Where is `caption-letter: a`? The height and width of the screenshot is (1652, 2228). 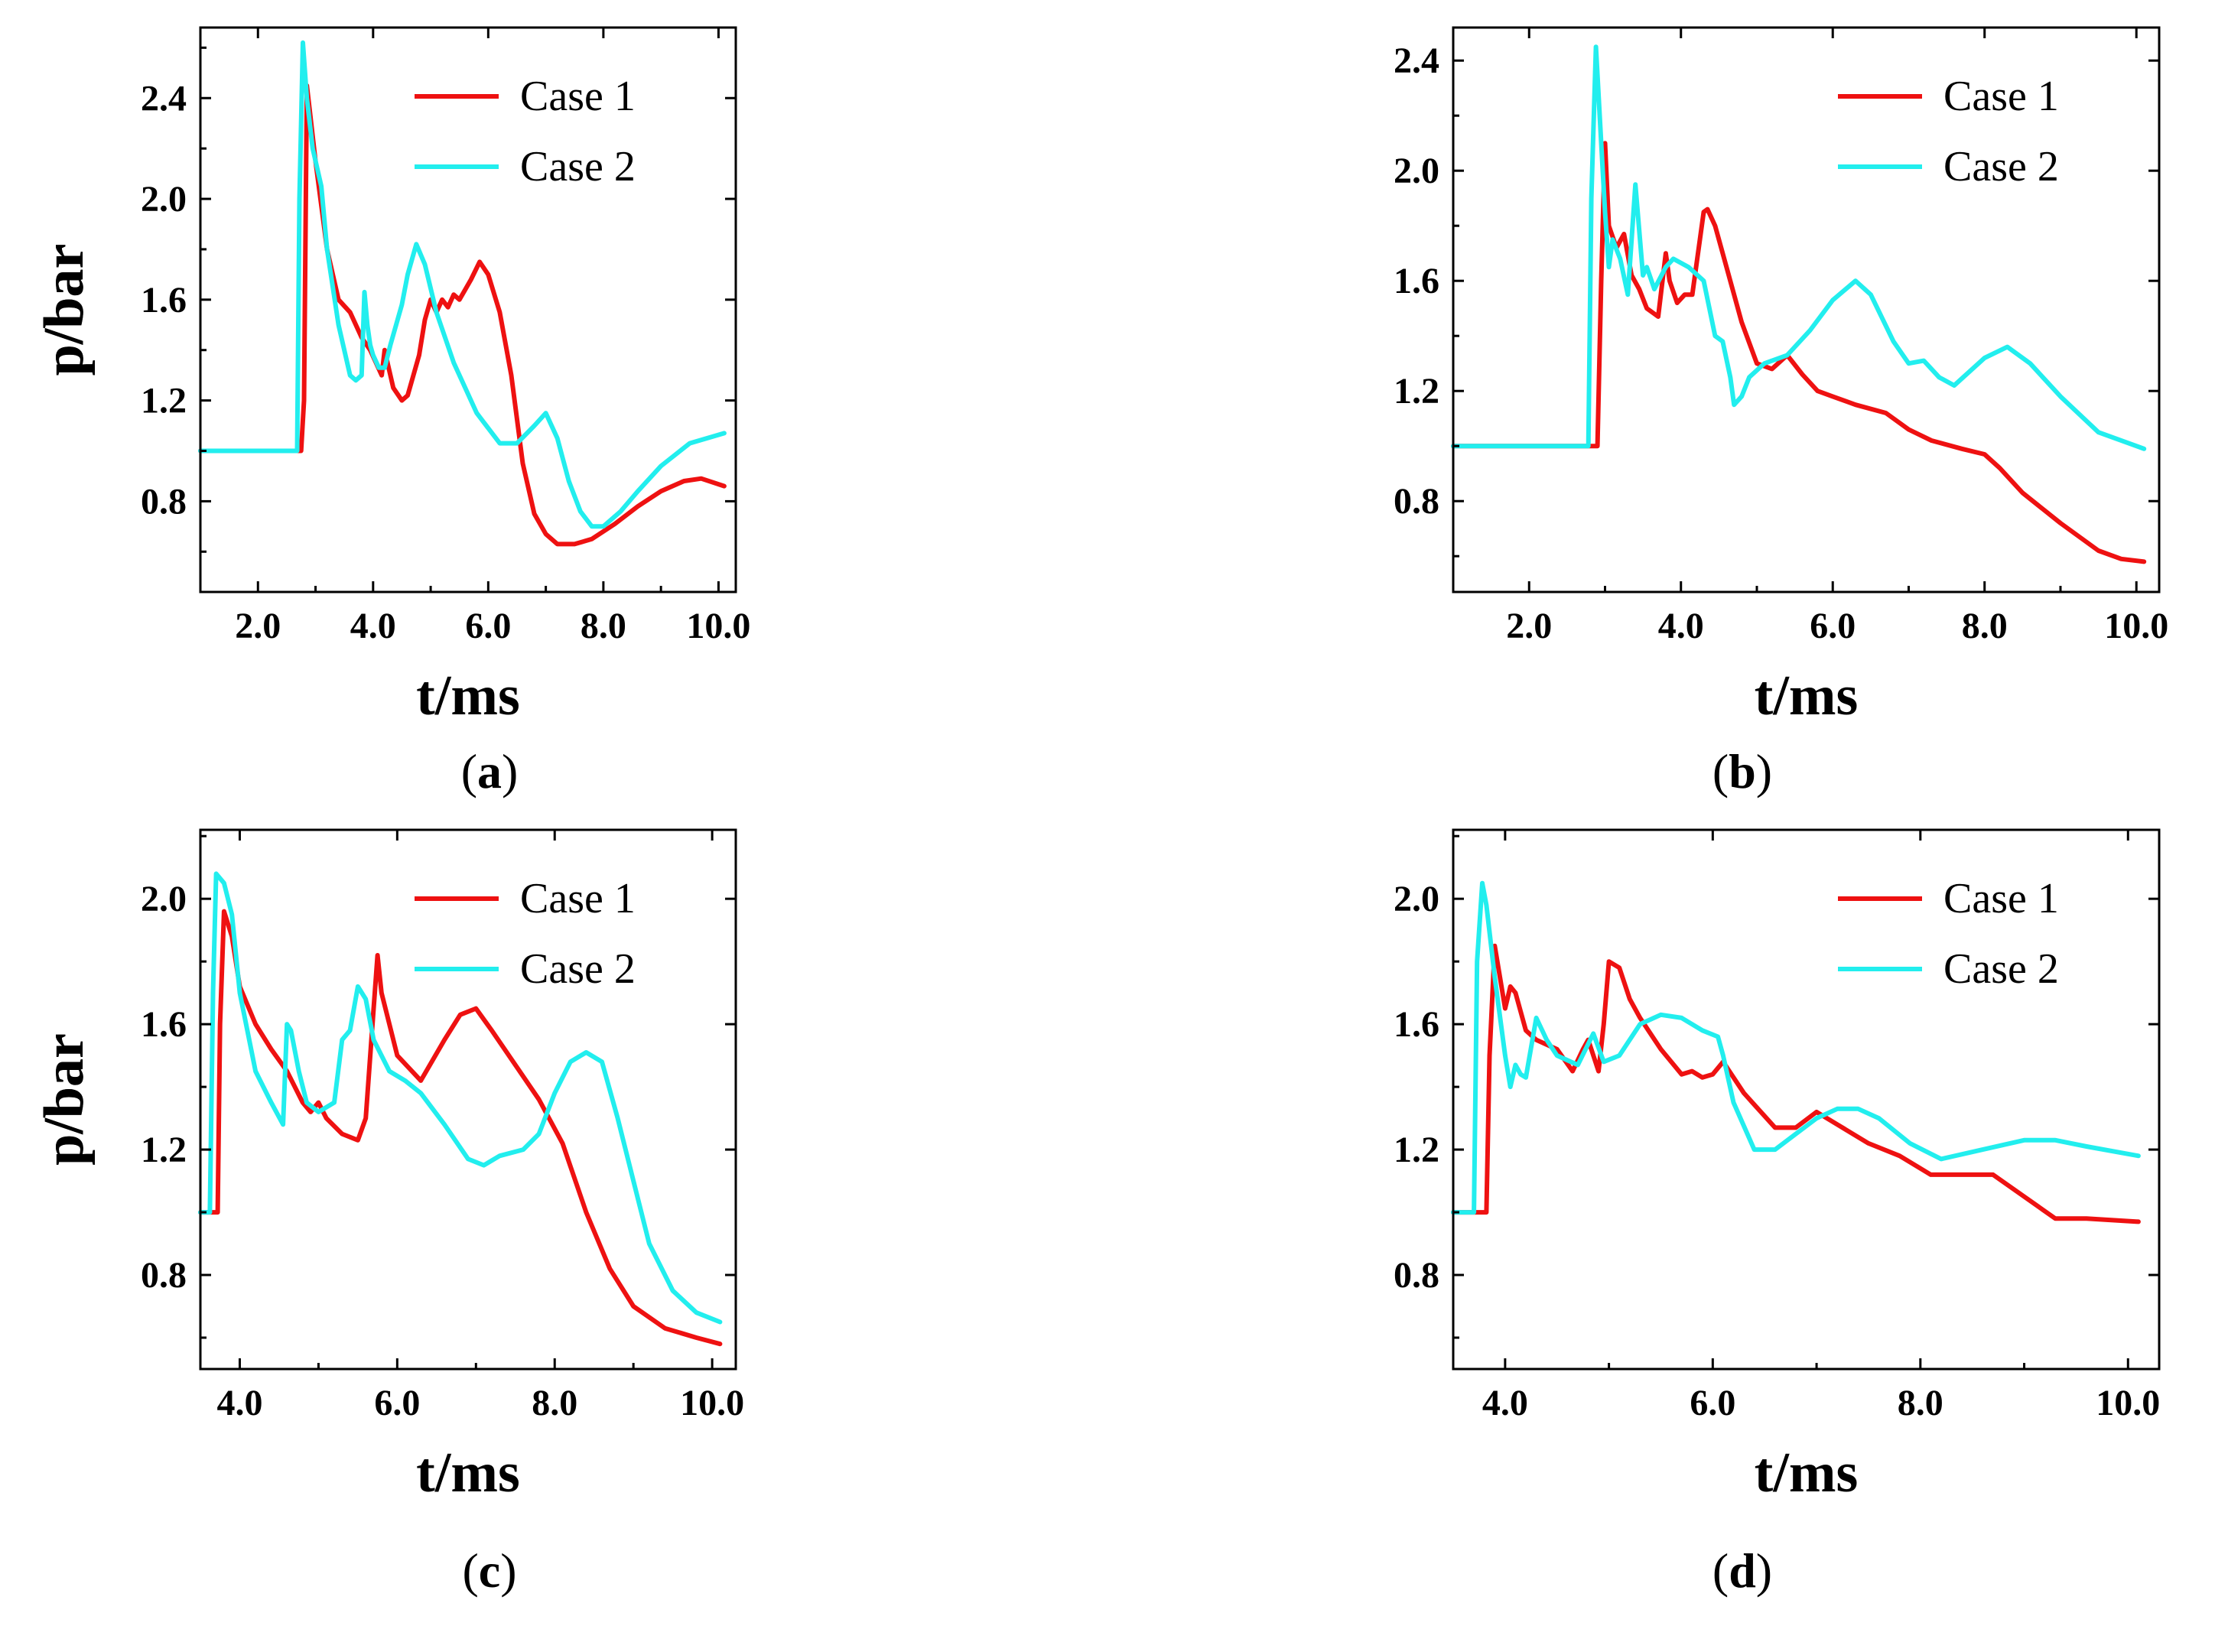 caption-letter: a is located at coordinates (489, 771).